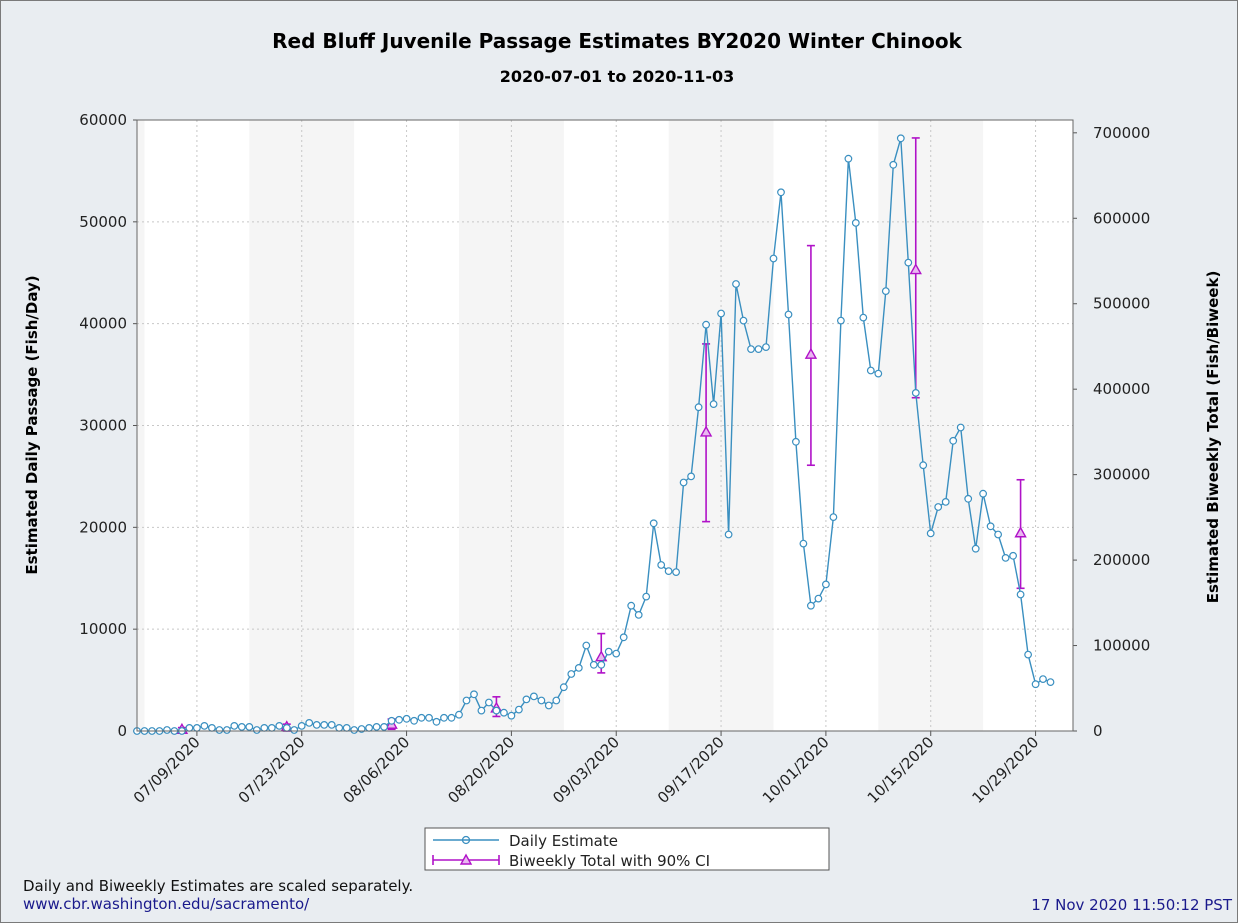 The height and width of the screenshot is (923, 1238). Describe the element at coordinates (122, 731) in the screenshot. I see `left-tick-label: 0` at that location.